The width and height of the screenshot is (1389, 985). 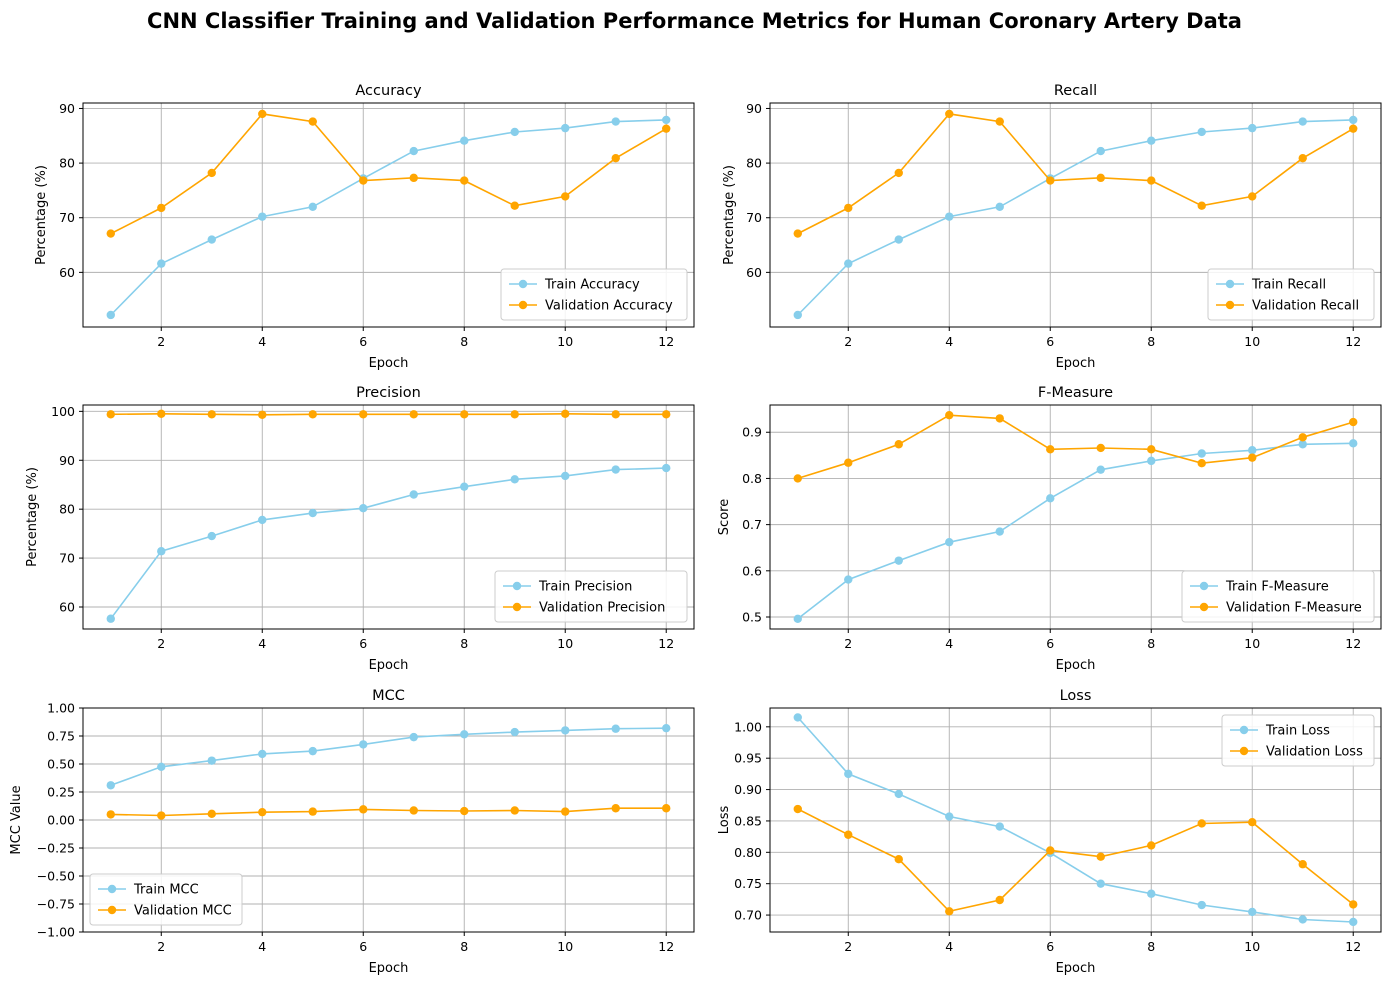 I want to click on legend: Train F-Measure Validation F-Measure, so click(x=1278, y=596).